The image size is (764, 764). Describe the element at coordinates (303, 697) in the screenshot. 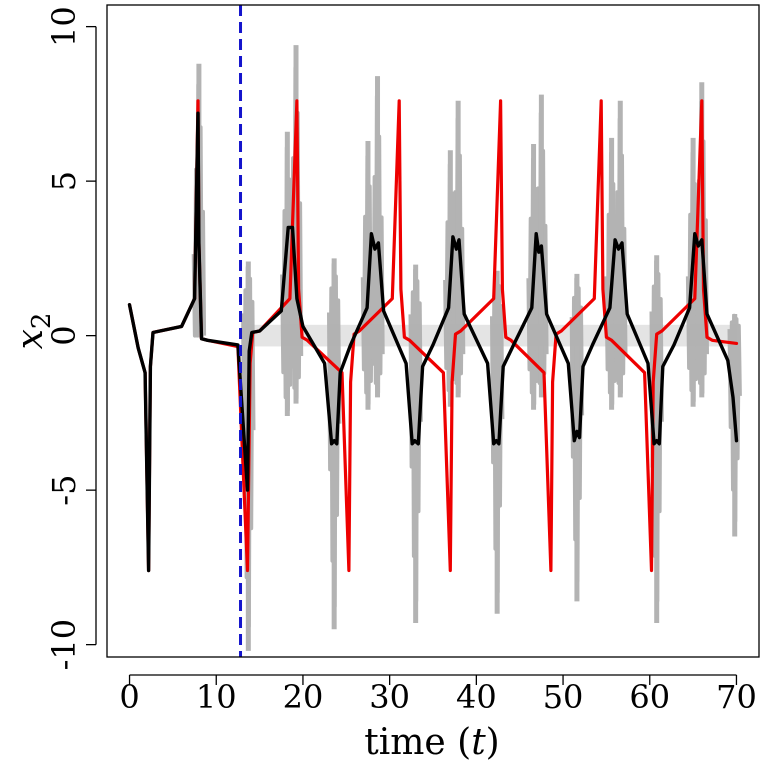

I see `x-tick-label-2: 20` at that location.